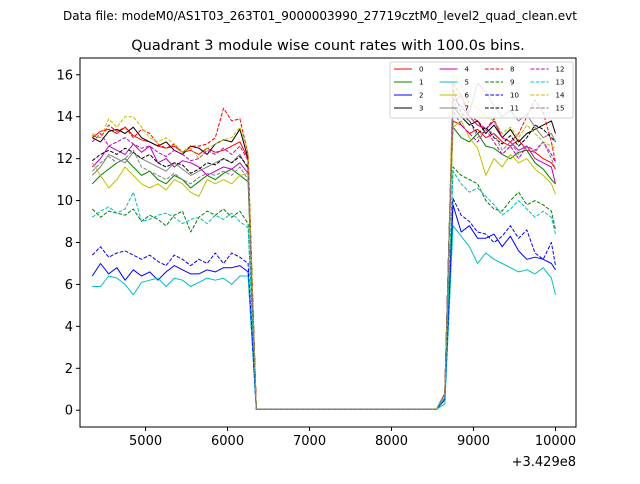 The image size is (640, 484). I want to click on y-tick-label: 12, so click(64, 159).